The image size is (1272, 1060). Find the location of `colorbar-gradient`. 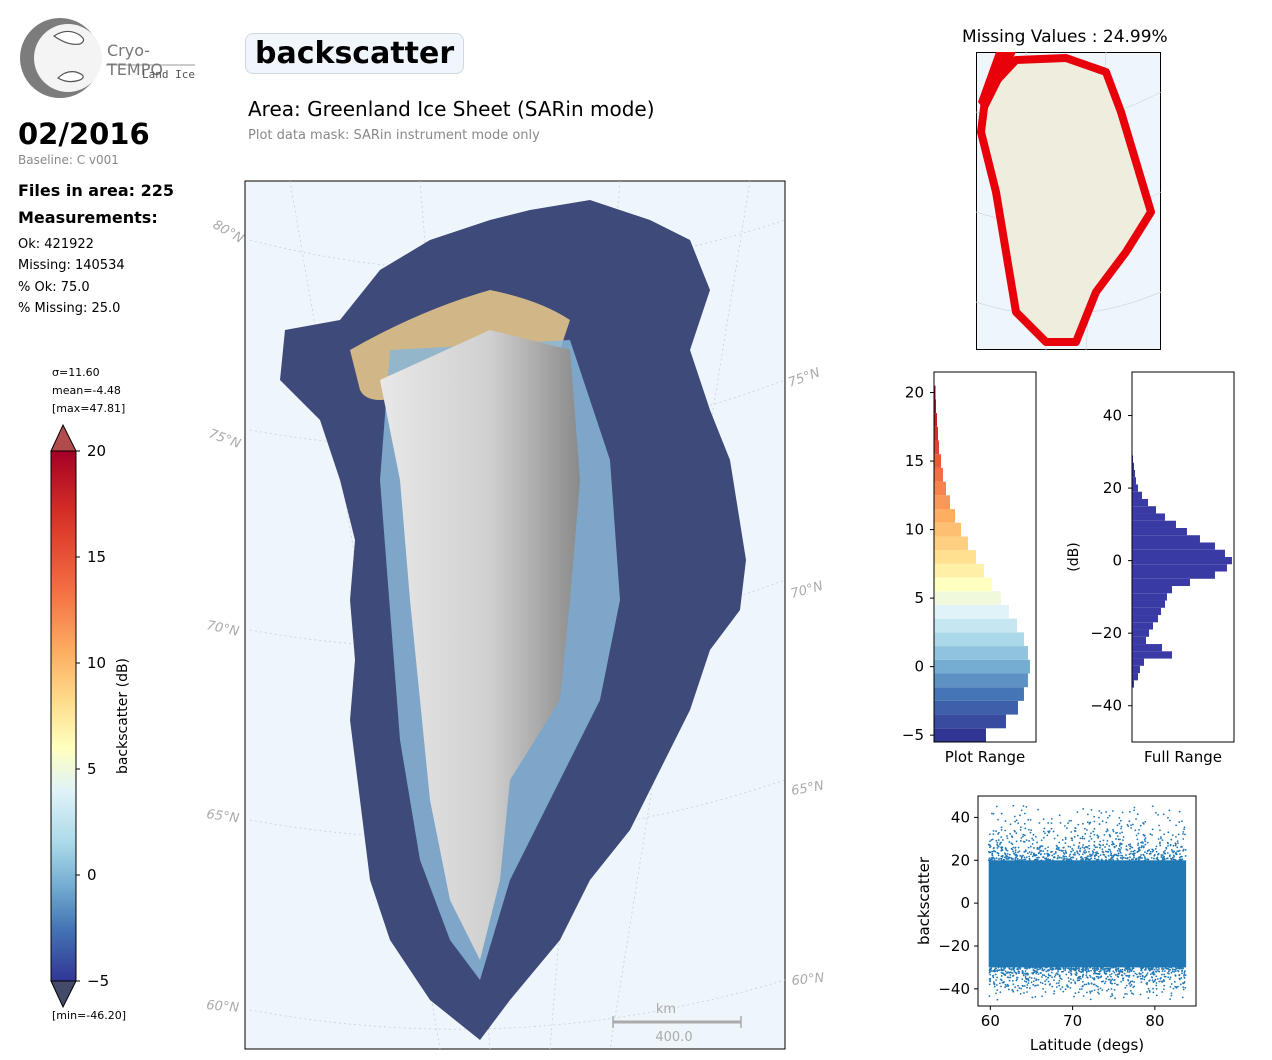

colorbar-gradient is located at coordinates (63, 716).